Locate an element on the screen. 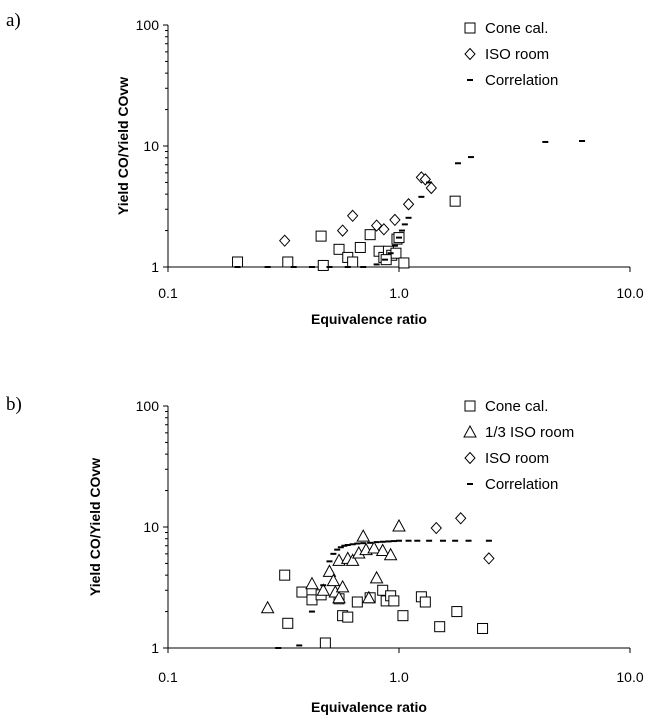 Image resolution: width=667 pixels, height=719 pixels. series-triangle is located at coordinates (333, 566).